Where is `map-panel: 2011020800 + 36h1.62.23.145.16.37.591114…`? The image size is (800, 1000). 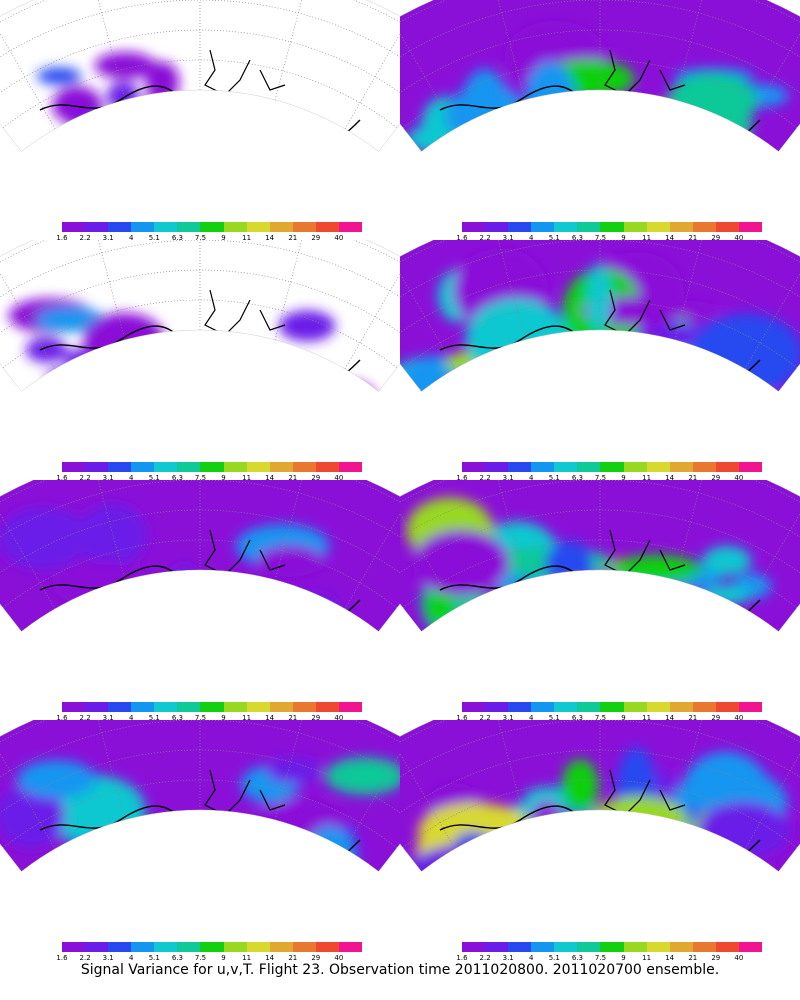
map-panel: 2011020800 + 36h1.62.23.145.16.37.591114… is located at coordinates (200, 841).